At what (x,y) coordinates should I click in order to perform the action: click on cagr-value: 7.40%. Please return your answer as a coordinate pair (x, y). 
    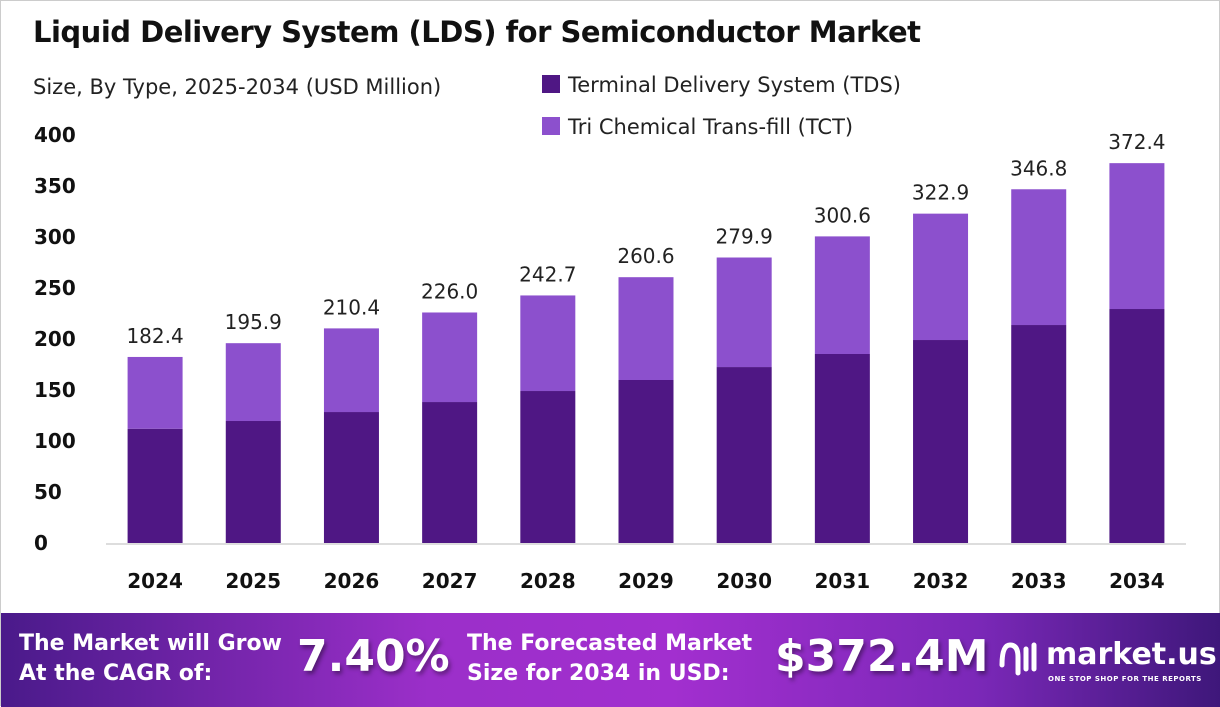
    Looking at the image, I should click on (373, 656).